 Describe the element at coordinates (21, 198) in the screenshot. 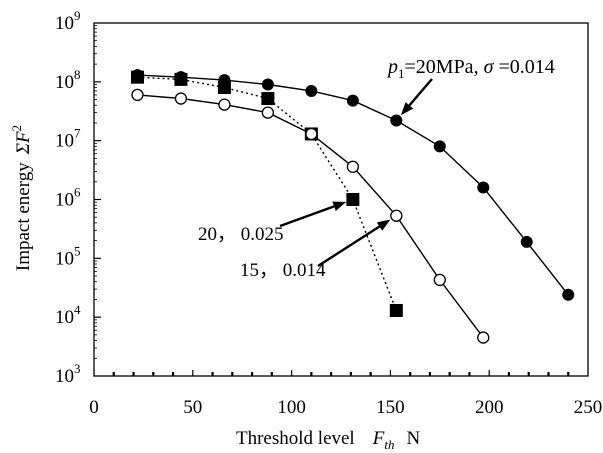

I see `y-axis-label: Impact energyΣF2` at that location.